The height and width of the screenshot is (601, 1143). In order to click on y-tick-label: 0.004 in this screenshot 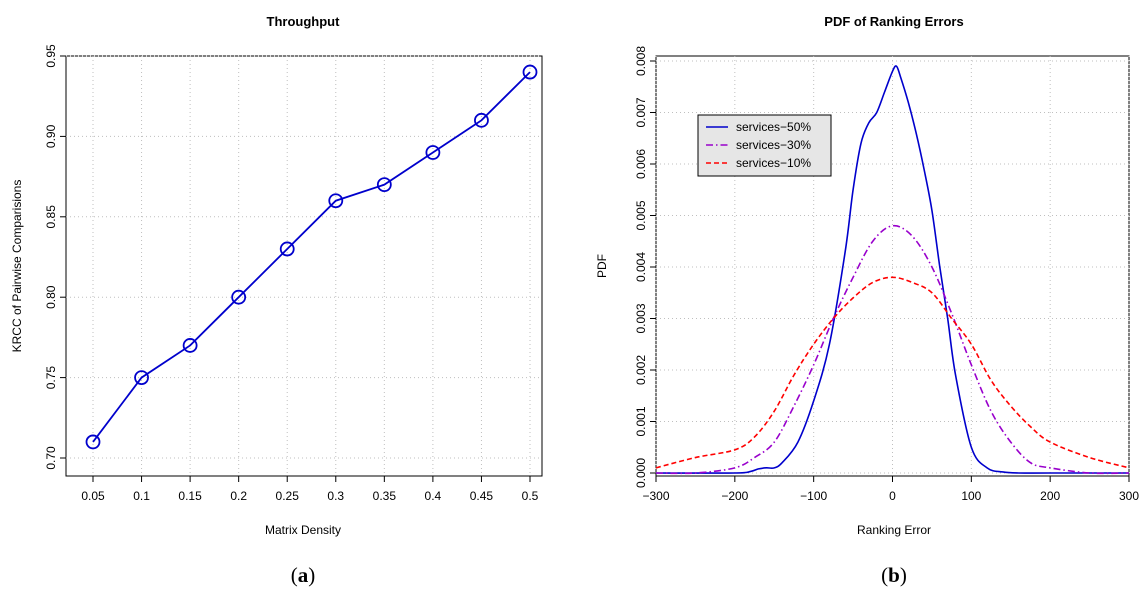, I will do `click(641, 267)`.